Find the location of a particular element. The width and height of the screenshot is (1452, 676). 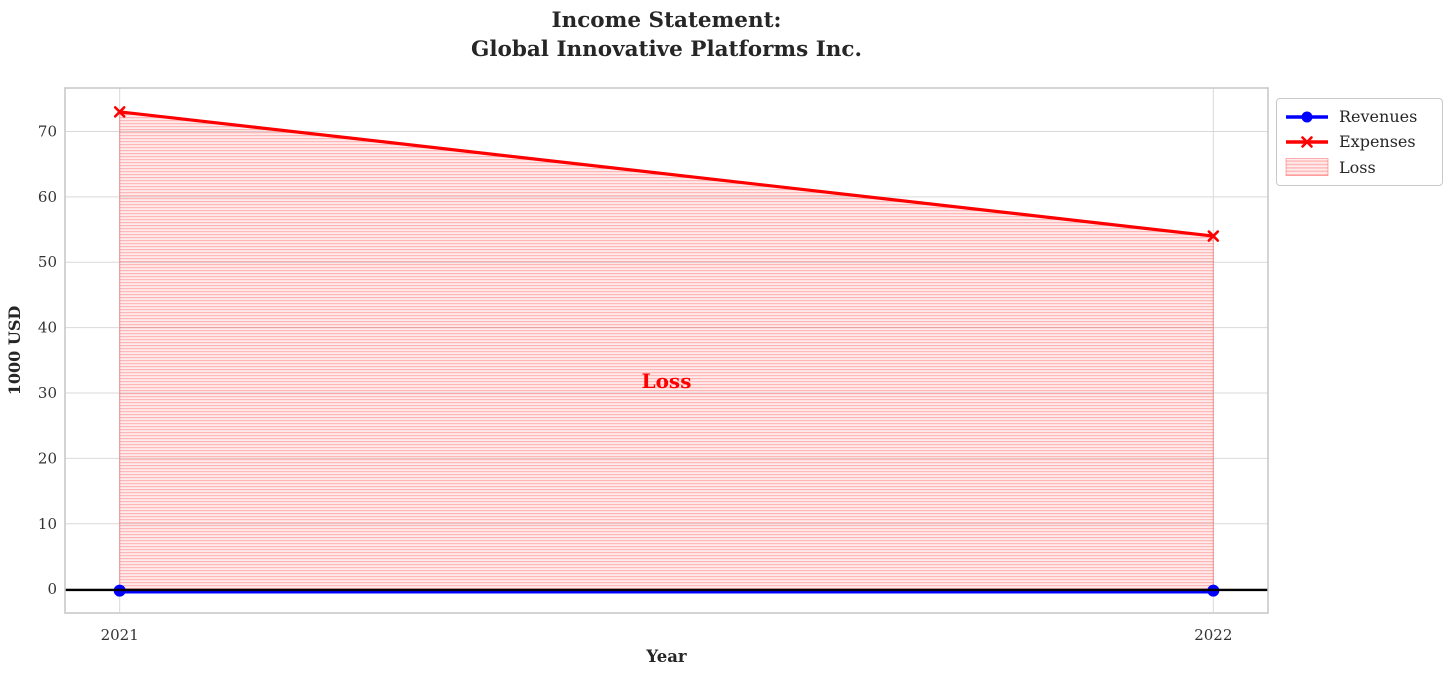

line-circle-icon is located at coordinates (1307, 117).